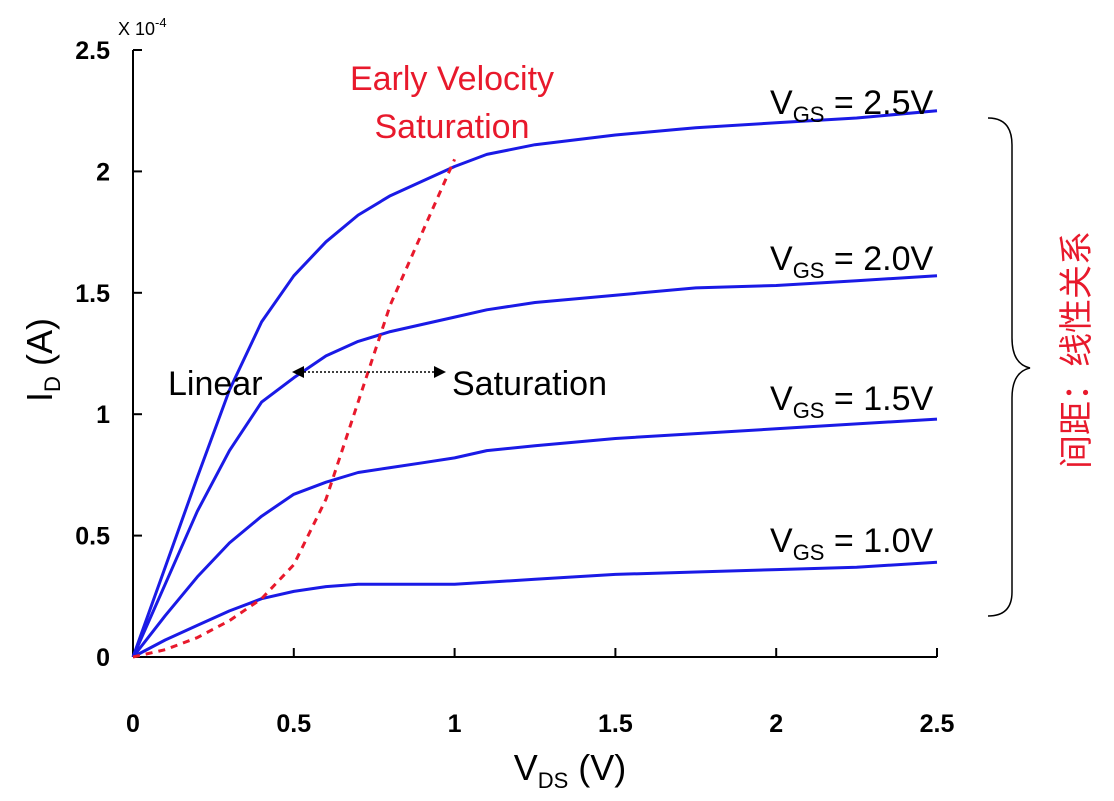 The width and height of the screenshot is (1114, 801). Describe the element at coordinates (615, 724) in the screenshot. I see `x-tick-label: 1.5` at that location.